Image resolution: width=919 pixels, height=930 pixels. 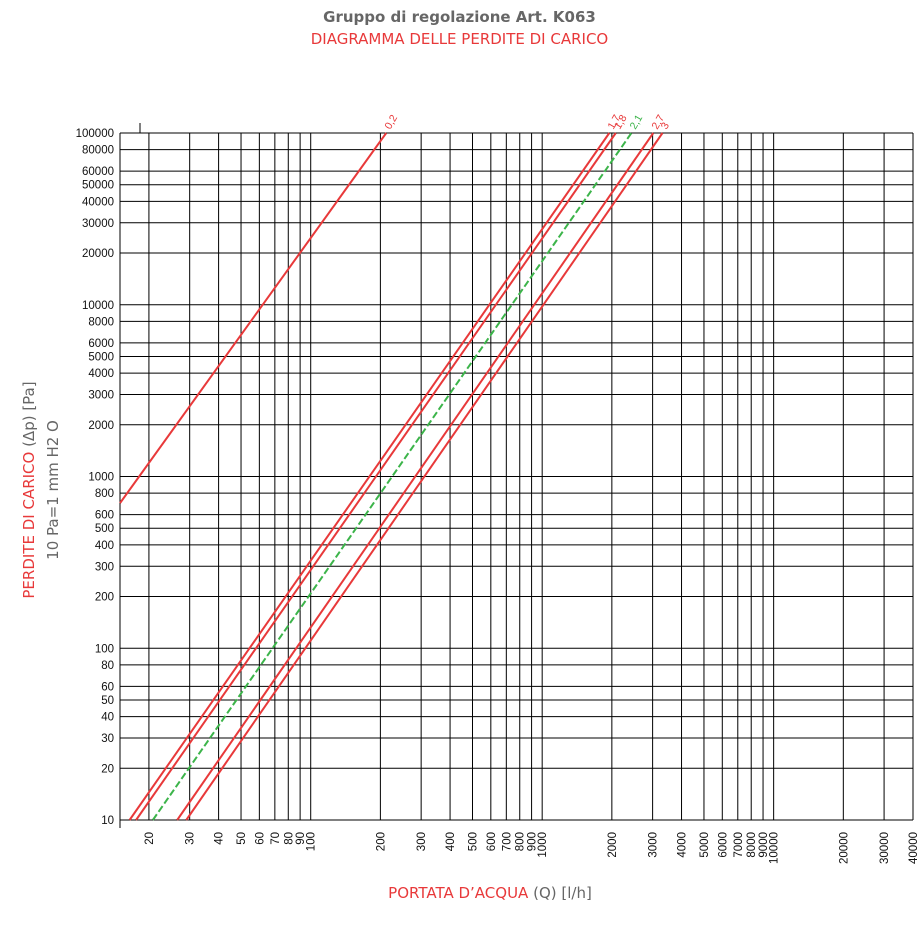 I want to click on x-tick-label-28: 30000, so click(x=885, y=848).